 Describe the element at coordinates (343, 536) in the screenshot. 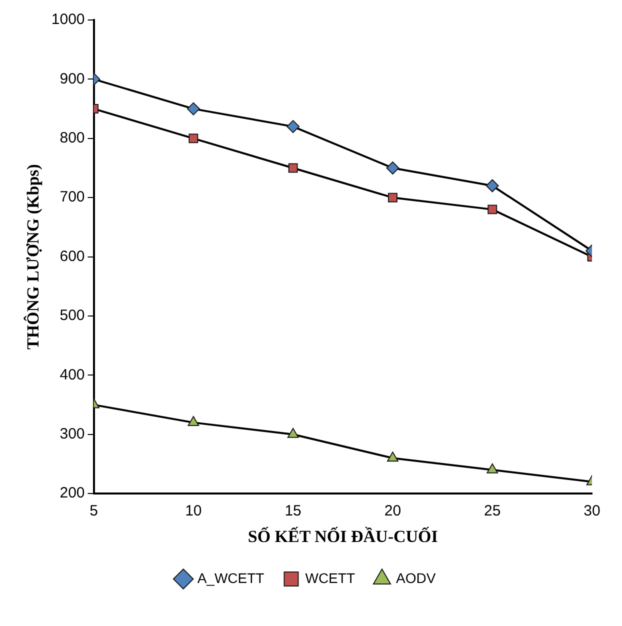

I see `x-axis-title: SỐ KẾT NỐI ĐẦU-CUỐI` at that location.